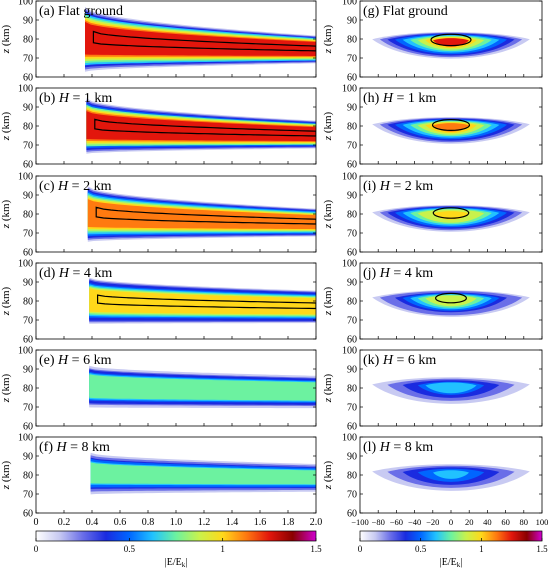  I want to click on panel-title-text: Flat ground, so click(415, 11).